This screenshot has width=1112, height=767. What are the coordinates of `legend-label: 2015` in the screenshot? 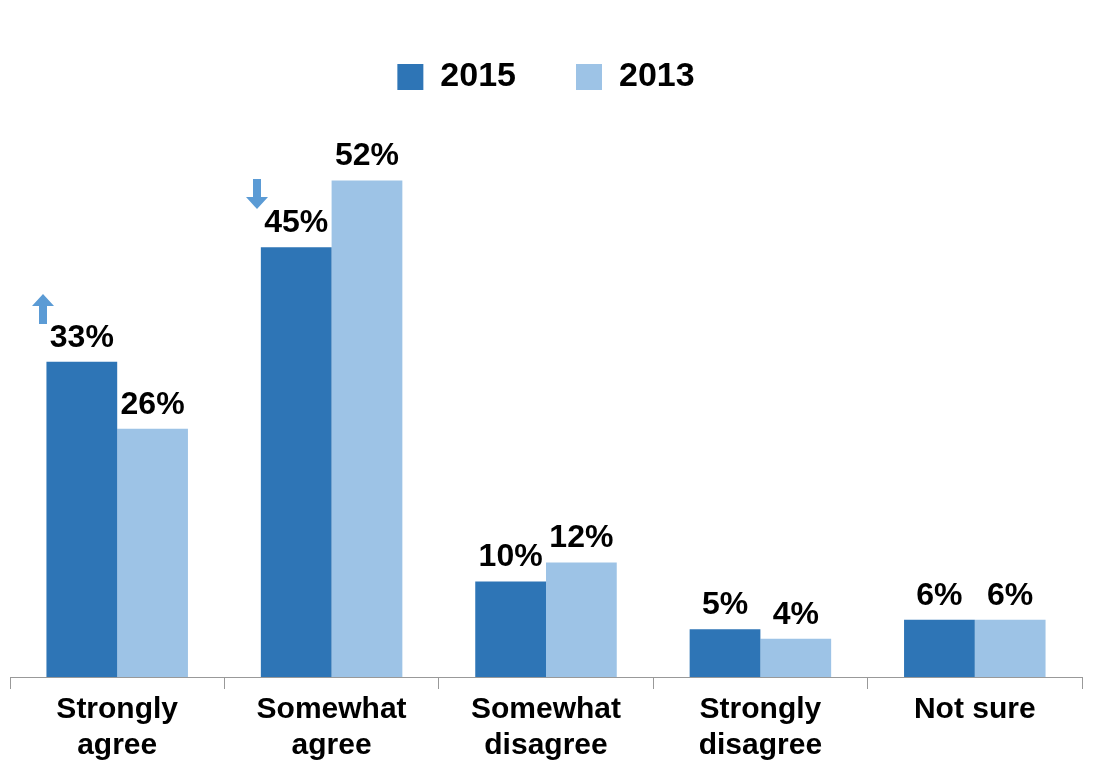 It's located at (478, 74).